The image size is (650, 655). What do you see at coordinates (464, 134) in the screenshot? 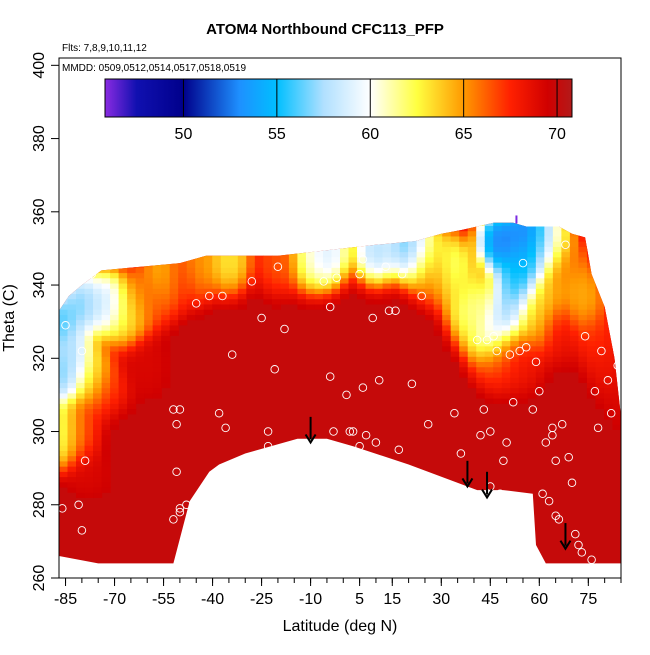
I see `colorbar-tick-label: 65` at bounding box center [464, 134].